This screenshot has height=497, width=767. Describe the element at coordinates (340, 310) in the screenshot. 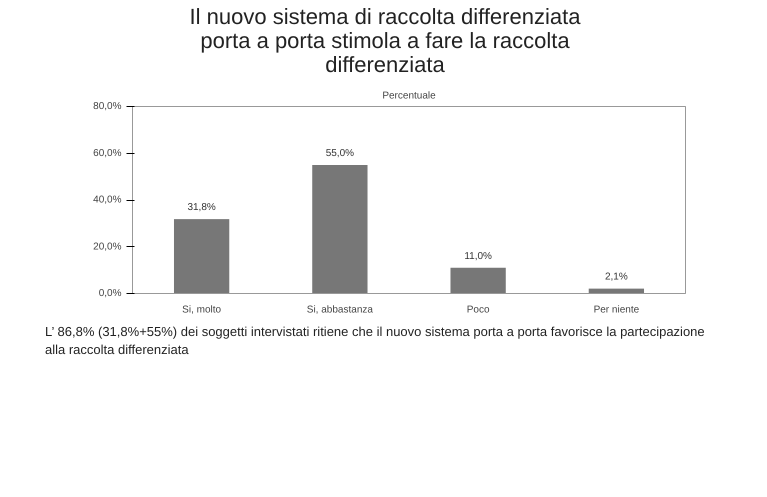

I see `x-tick-label: Si, abbastanza` at that location.